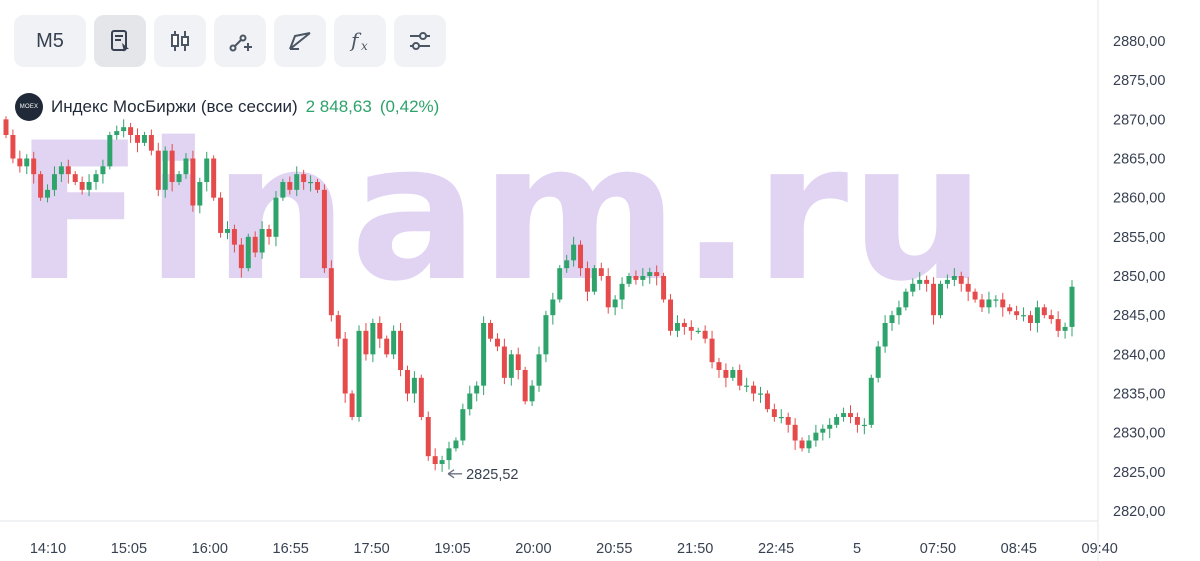  What do you see at coordinates (120, 41) in the screenshot?
I see `notes-button` at bounding box center [120, 41].